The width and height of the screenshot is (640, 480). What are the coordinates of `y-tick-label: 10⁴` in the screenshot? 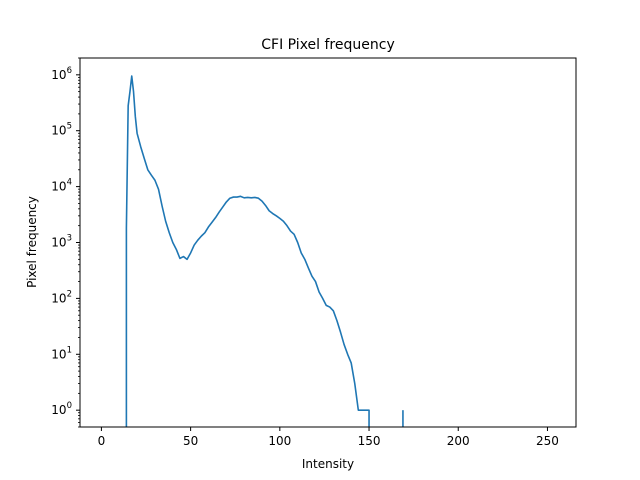 It's located at (61, 186).